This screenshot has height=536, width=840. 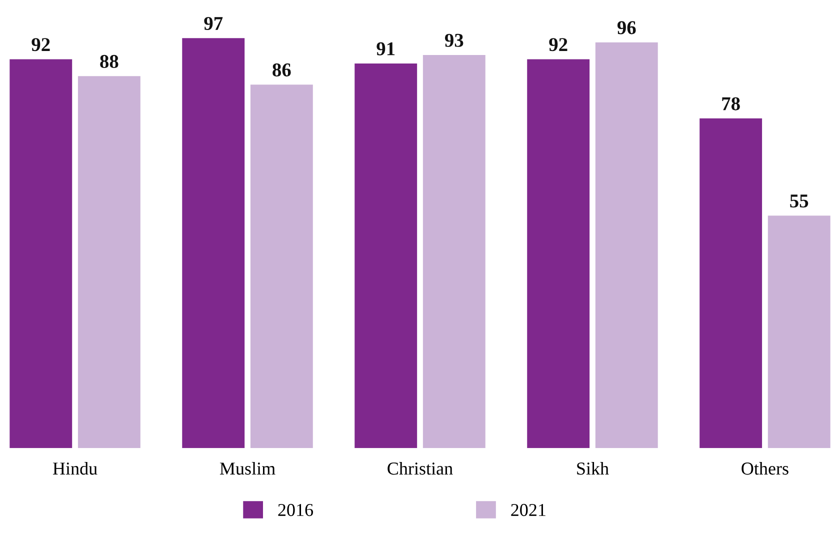 What do you see at coordinates (296, 510) in the screenshot?
I see `legend-label: 2016` at bounding box center [296, 510].